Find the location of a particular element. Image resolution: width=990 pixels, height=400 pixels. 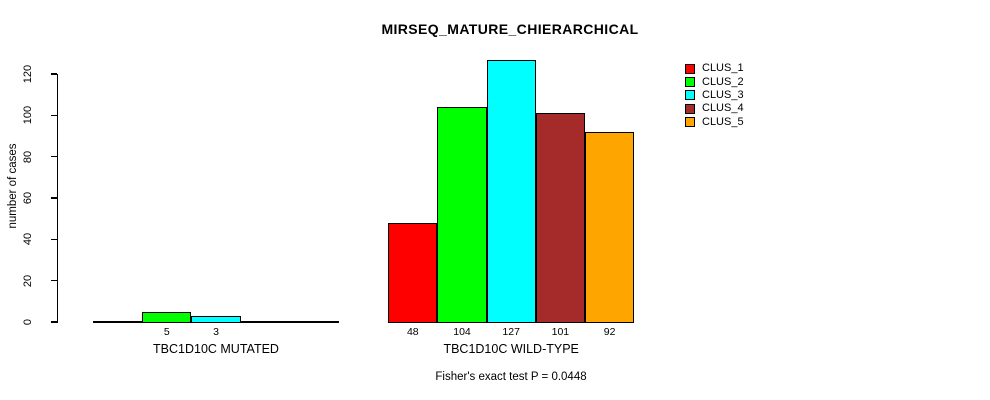

legend-item: CLUS_1 is located at coordinates (714, 68).